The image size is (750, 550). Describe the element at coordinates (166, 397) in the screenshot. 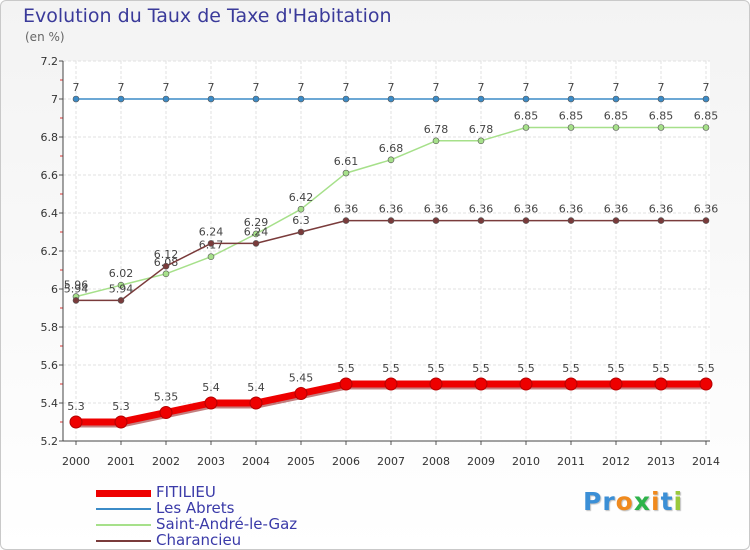

I see `data-label-fitilieu: 5.35` at that location.